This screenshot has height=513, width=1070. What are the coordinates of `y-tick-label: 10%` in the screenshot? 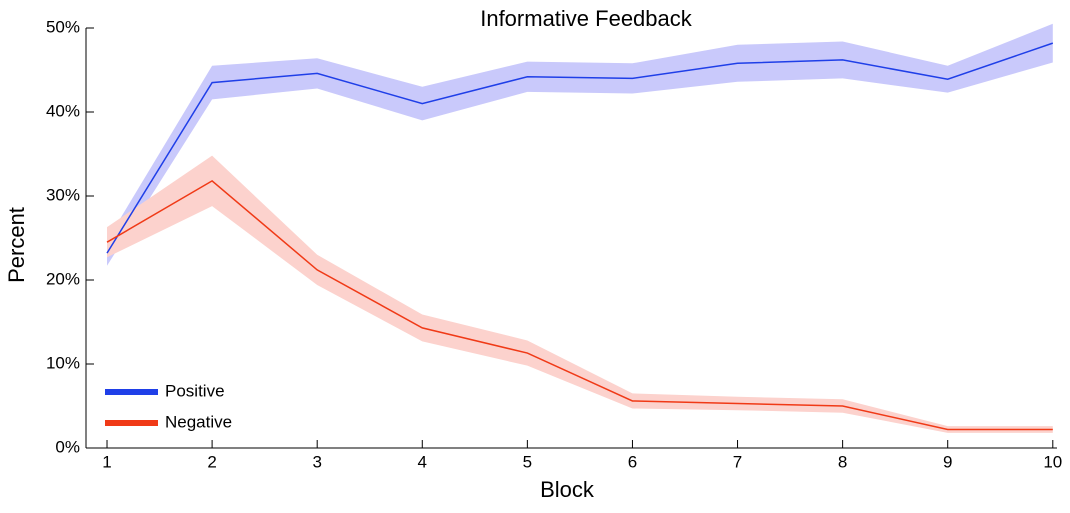 It's located at (63, 362).